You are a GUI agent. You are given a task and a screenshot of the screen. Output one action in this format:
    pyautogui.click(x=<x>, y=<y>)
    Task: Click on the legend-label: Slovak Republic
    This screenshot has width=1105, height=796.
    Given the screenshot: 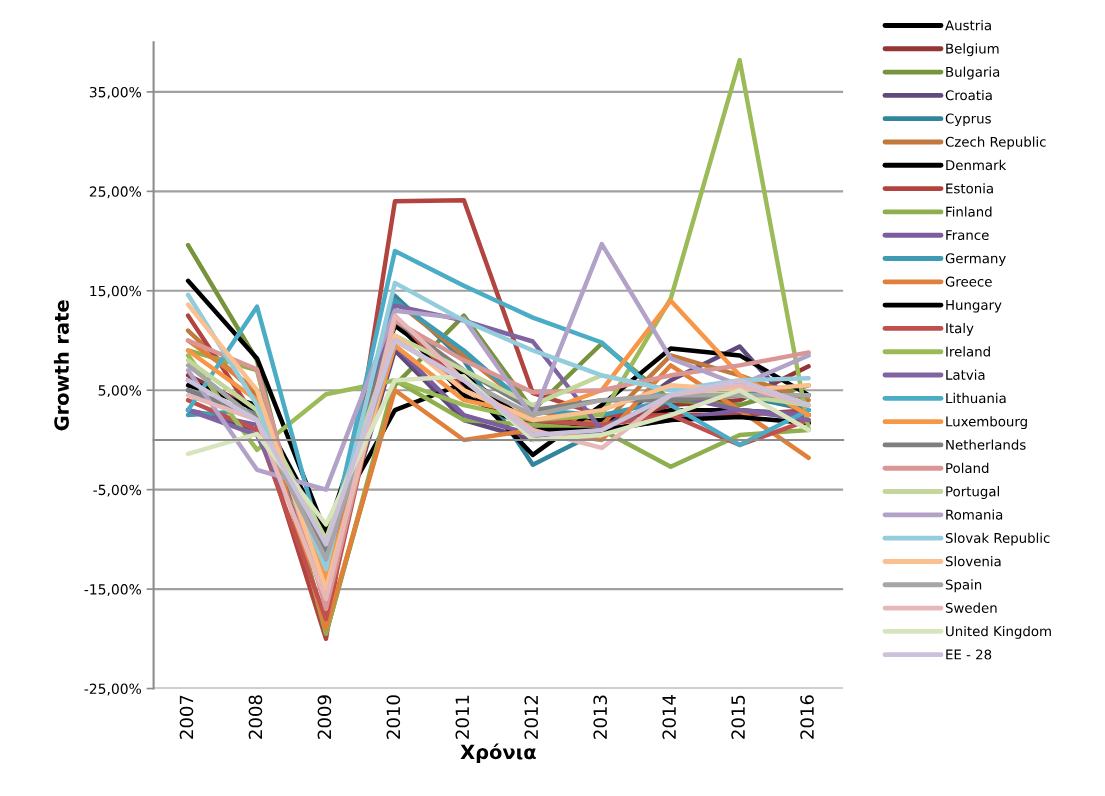 What is the action you would take?
    pyautogui.click(x=997, y=539)
    